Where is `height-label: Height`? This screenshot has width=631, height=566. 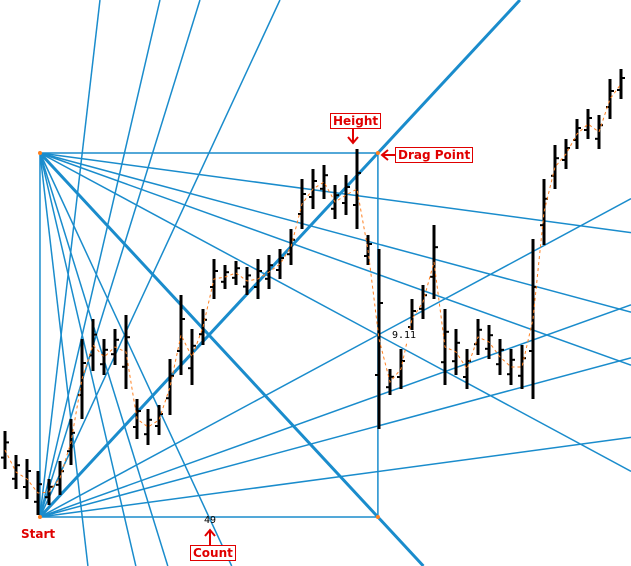 height-label: Height is located at coordinates (356, 121).